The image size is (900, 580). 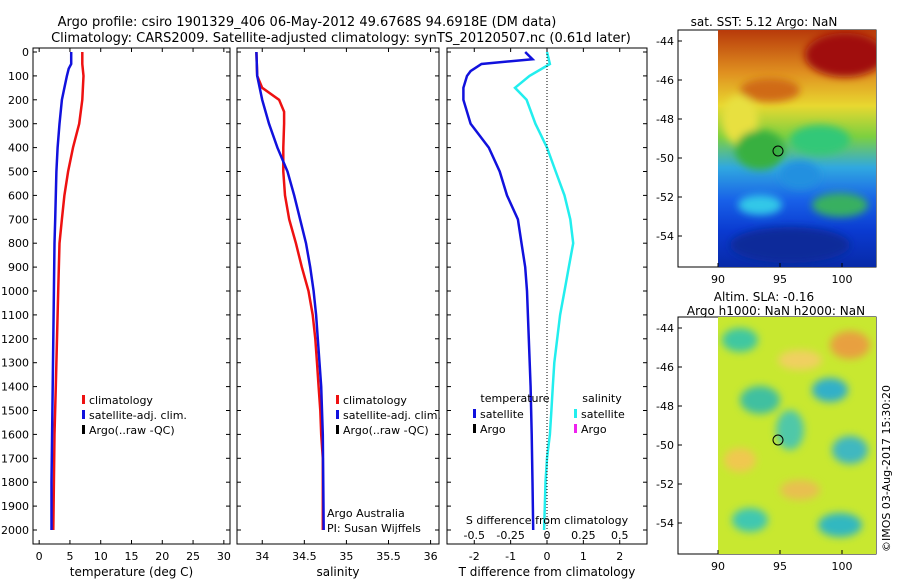 What do you see at coordinates (18, 76) in the screenshot?
I see `depth-tick-label: 100` at bounding box center [18, 76].